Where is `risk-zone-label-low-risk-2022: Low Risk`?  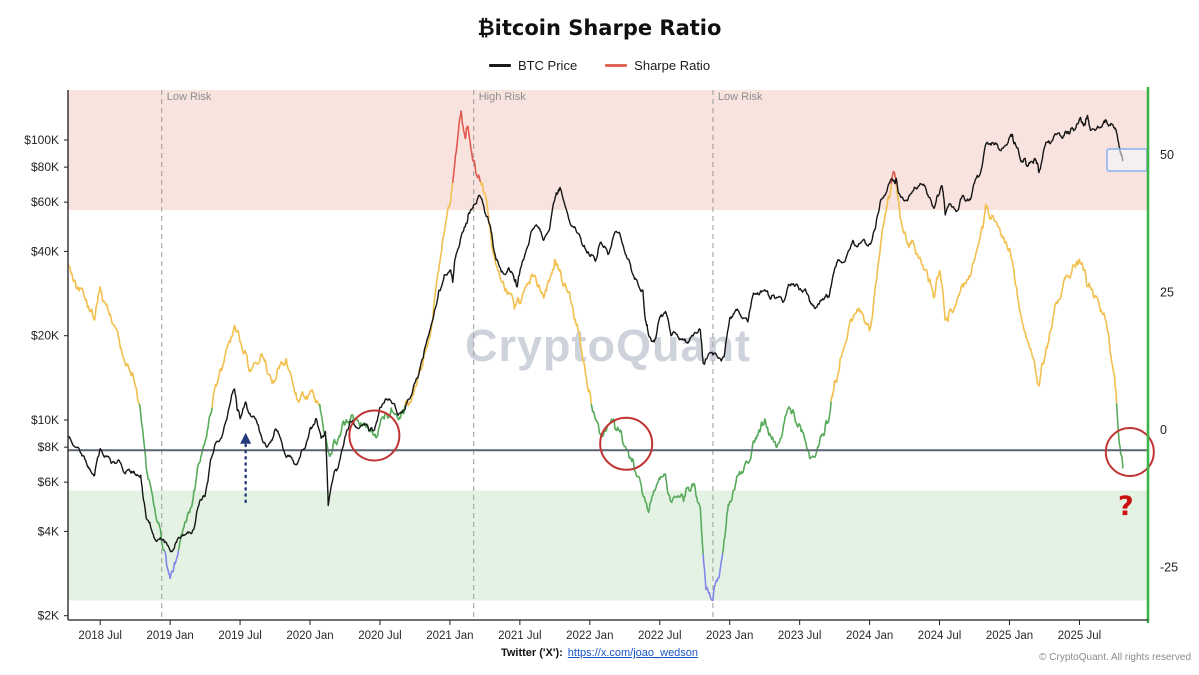 risk-zone-label-low-risk-2022: Low Risk is located at coordinates (740, 97).